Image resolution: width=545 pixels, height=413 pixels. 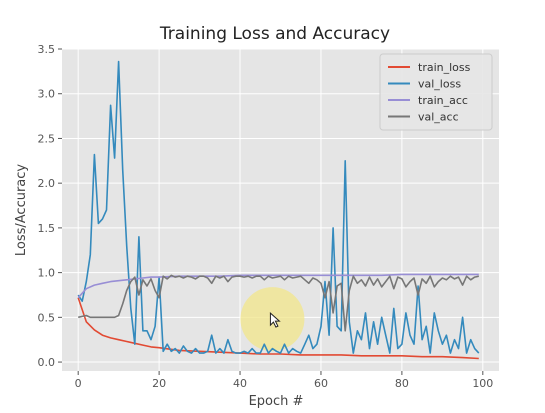 I want to click on y-tick-label: 0.0, so click(x=47, y=362).